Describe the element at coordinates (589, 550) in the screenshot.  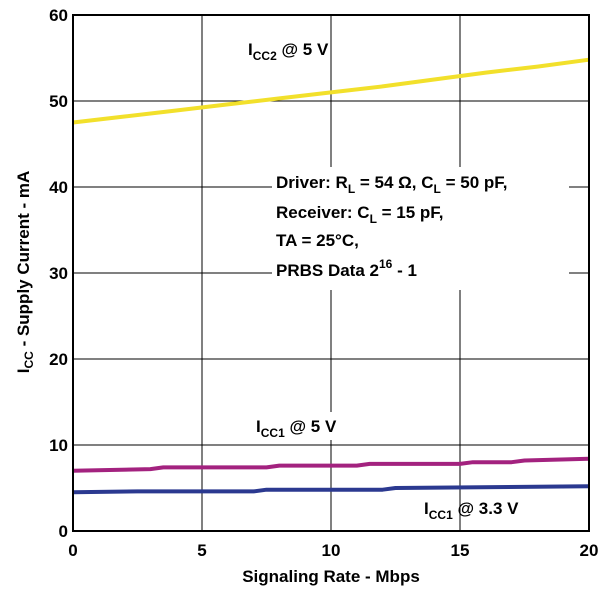
I see `x-tick-label: 20` at that location.